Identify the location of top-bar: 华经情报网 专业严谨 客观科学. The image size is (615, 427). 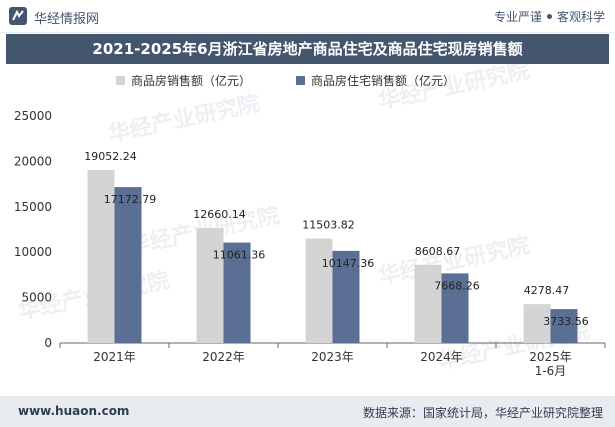
(307, 16).